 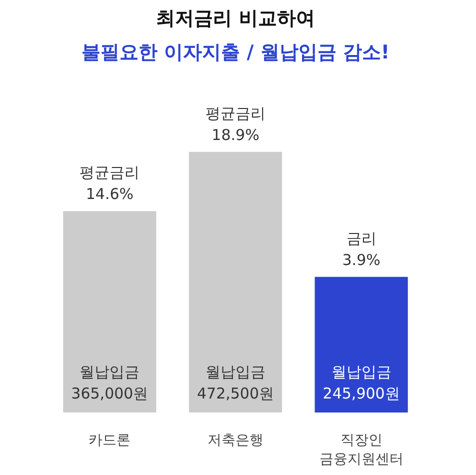 I want to click on data-label: 월납입금 365,000원, so click(x=109, y=382).